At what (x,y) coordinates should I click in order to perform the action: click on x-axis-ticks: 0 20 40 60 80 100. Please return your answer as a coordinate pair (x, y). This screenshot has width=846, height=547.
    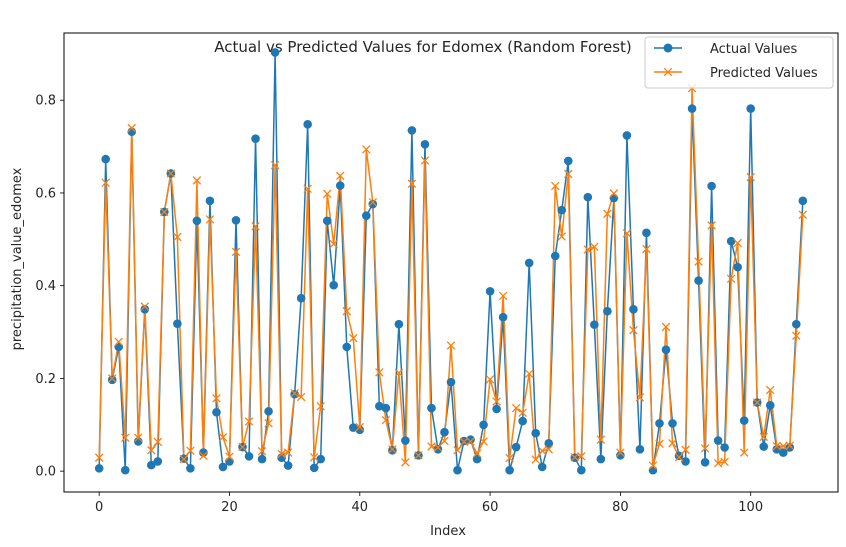
    Looking at the image, I should click on (429, 503).